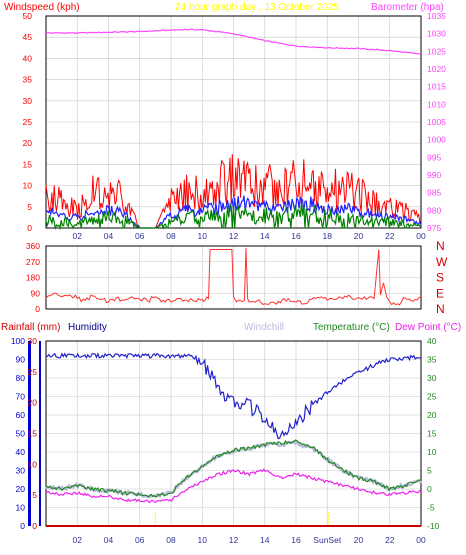 This screenshot has height=555, width=466. What do you see at coordinates (436, 51) in the screenshot?
I see `y2-tick-label: 1025` at bounding box center [436, 51].